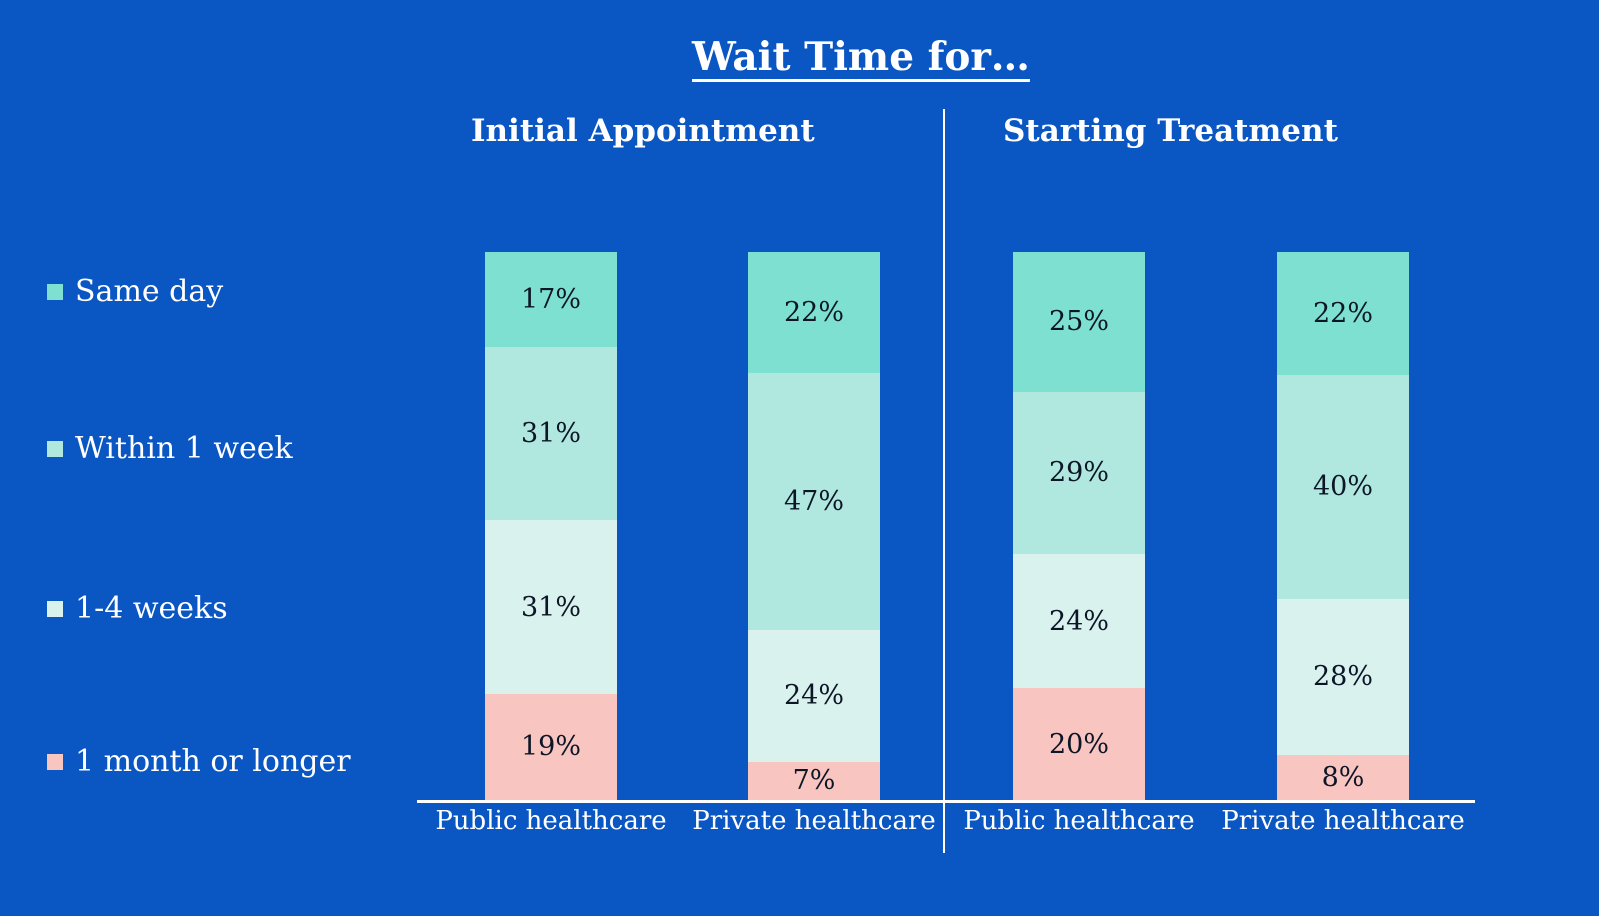 The image size is (1599, 916). Describe the element at coordinates (643, 131) in the screenshot. I see `panel-header-initial-appointment: Initial Appointment` at that location.